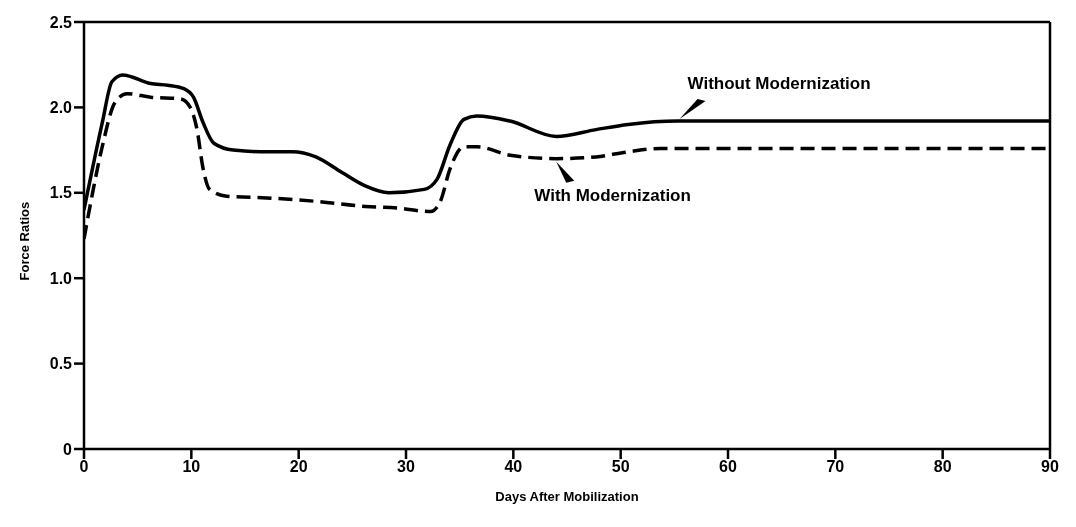  I want to click on x-tick-label: 20, so click(298, 467).